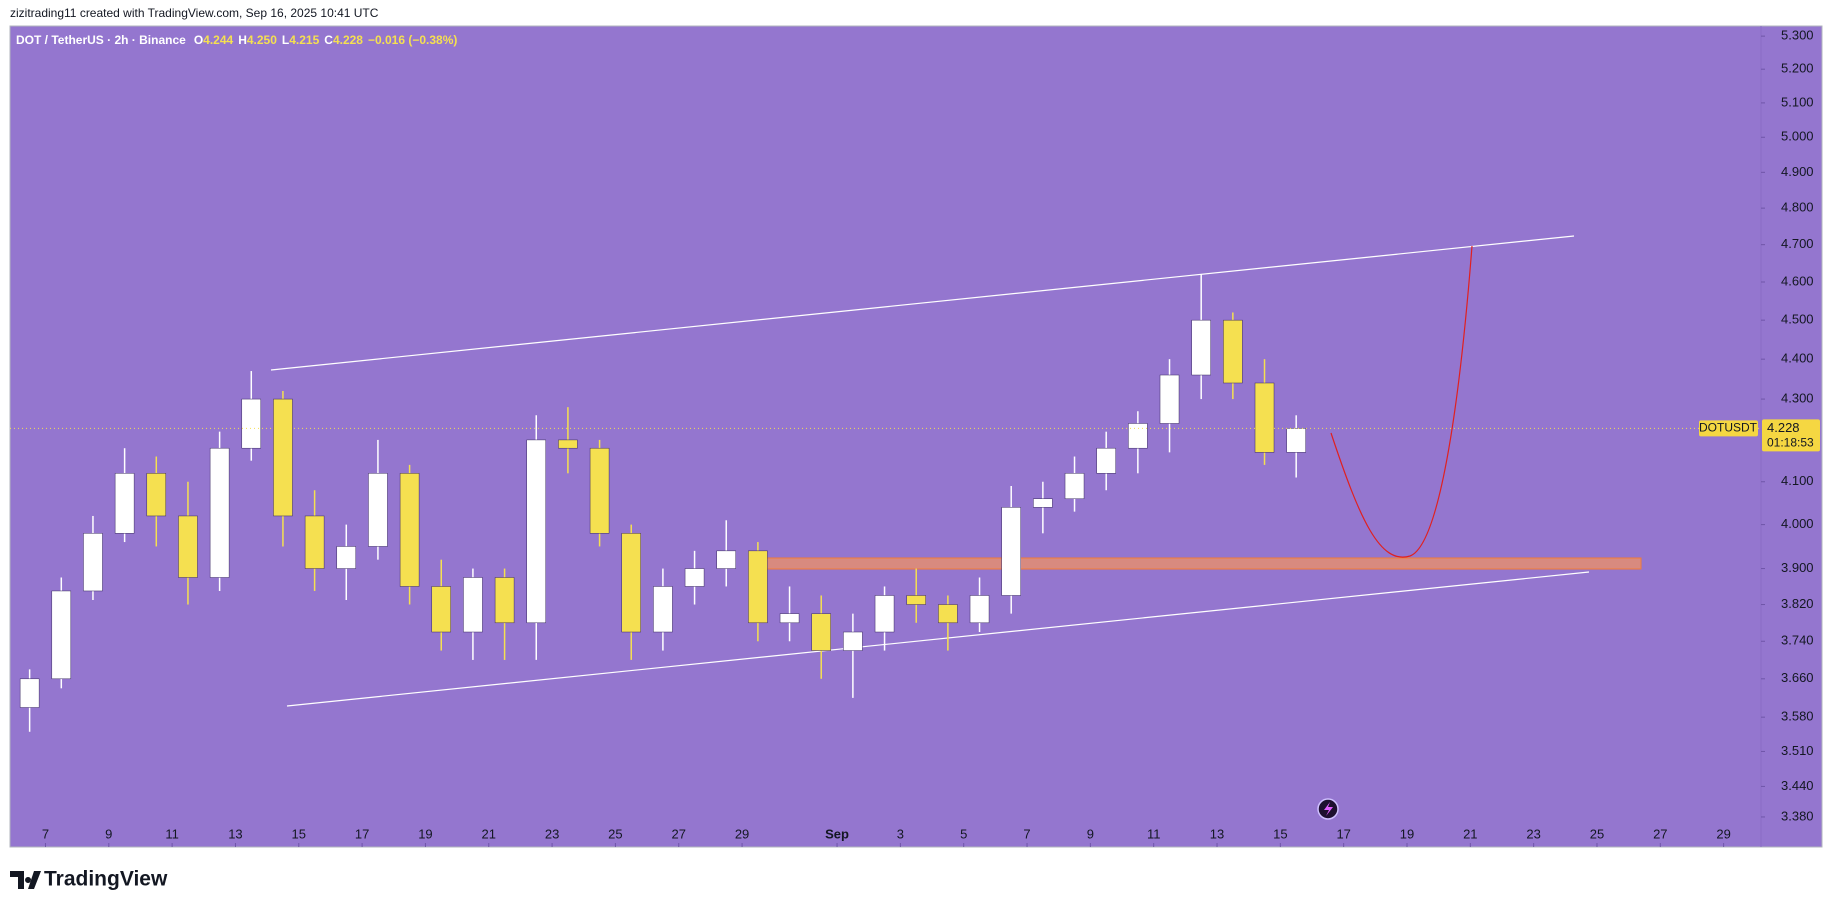  I want to click on upper-trendline, so click(922, 303).